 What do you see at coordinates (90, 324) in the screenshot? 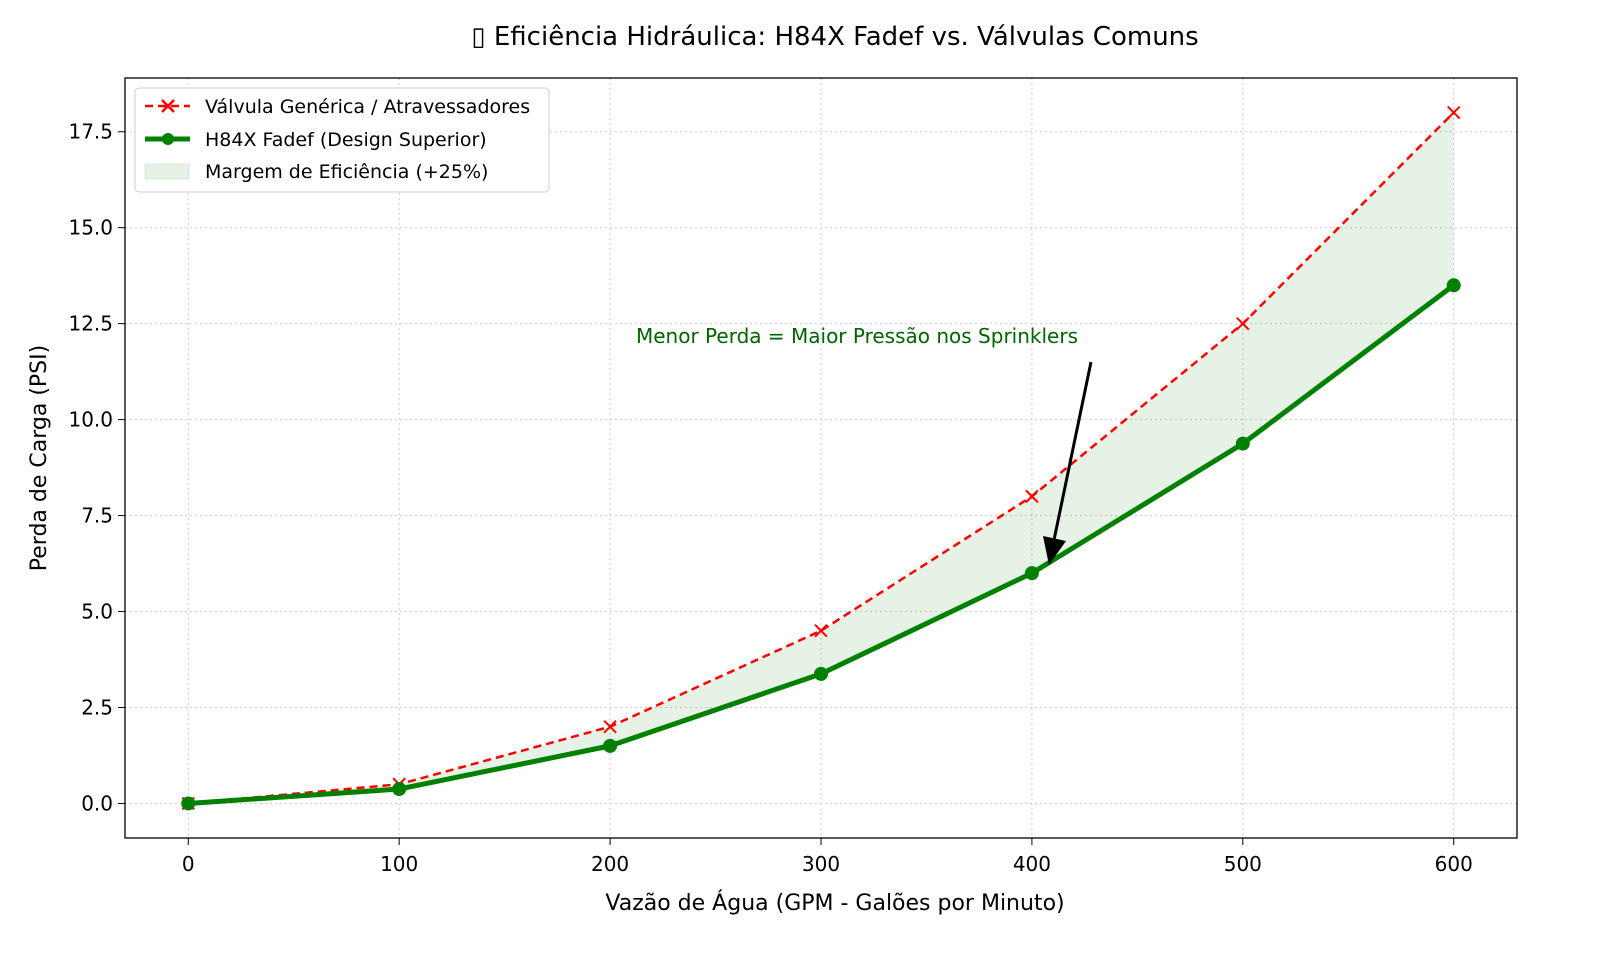
I see `y-tick-label: 12.5` at bounding box center [90, 324].